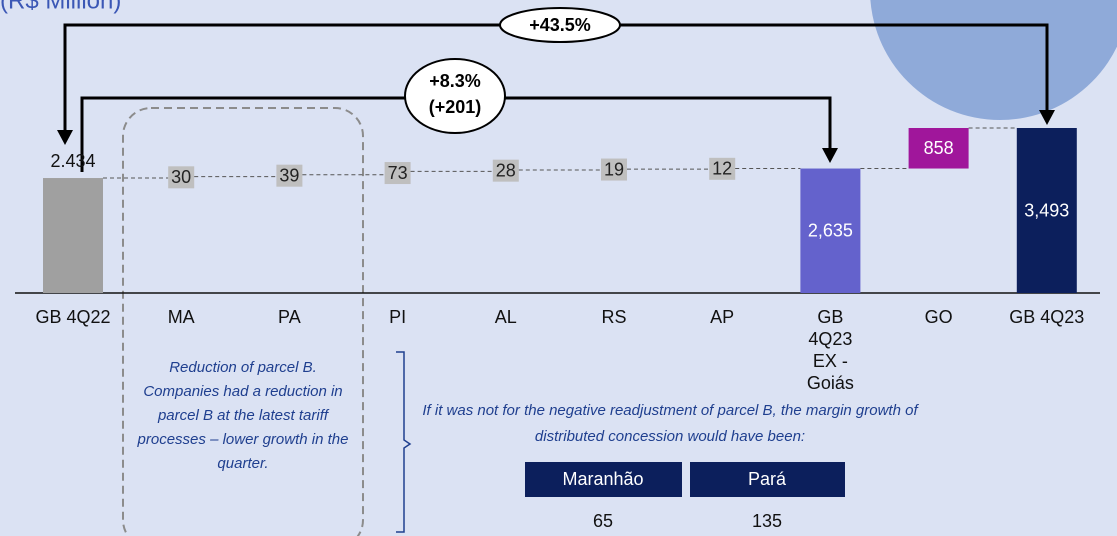  I want to click on value-label: 858, so click(939, 148).